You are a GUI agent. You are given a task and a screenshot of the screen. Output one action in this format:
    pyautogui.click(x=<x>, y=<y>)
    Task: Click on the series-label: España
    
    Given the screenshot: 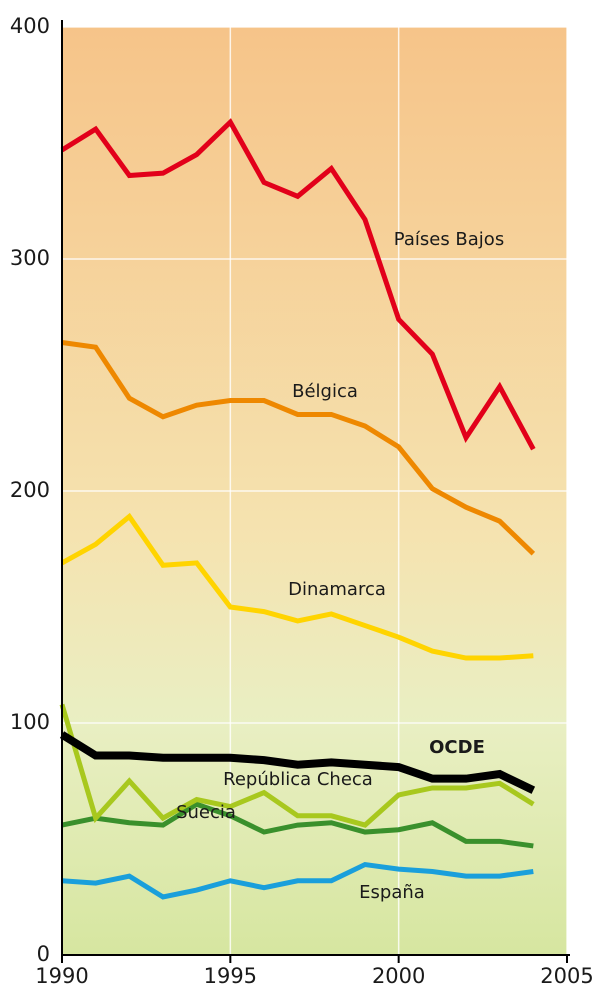 What is the action you would take?
    pyautogui.click(x=392, y=892)
    